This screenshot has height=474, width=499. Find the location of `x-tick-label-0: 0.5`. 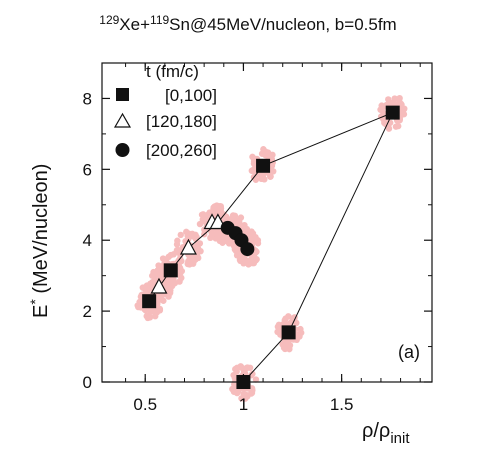

x-tick-label-0: 0.5 is located at coordinates (145, 404).